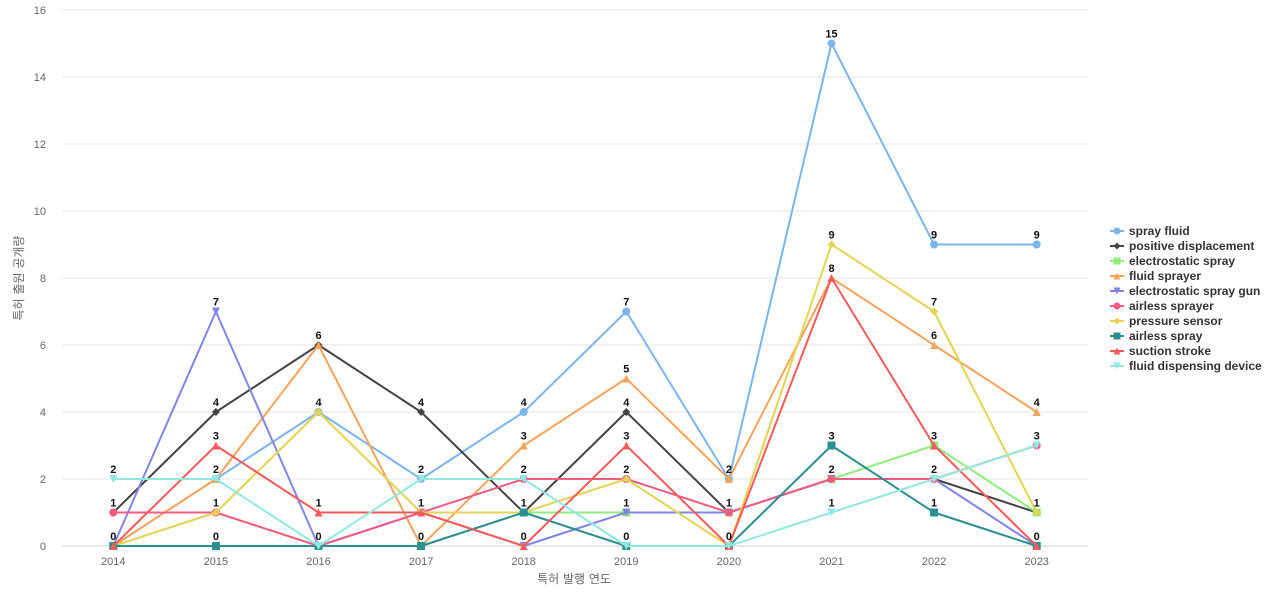  I want to click on data-label: 5, so click(626, 370).